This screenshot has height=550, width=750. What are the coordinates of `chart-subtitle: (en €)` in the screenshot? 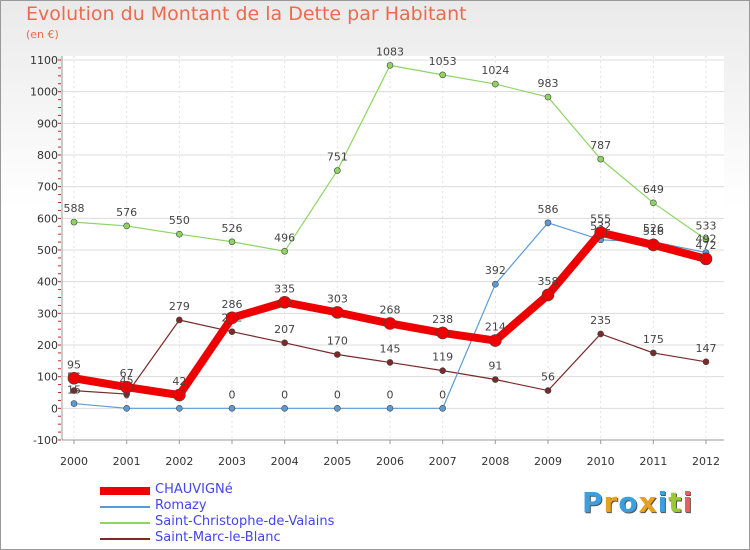 It's located at (42, 34).